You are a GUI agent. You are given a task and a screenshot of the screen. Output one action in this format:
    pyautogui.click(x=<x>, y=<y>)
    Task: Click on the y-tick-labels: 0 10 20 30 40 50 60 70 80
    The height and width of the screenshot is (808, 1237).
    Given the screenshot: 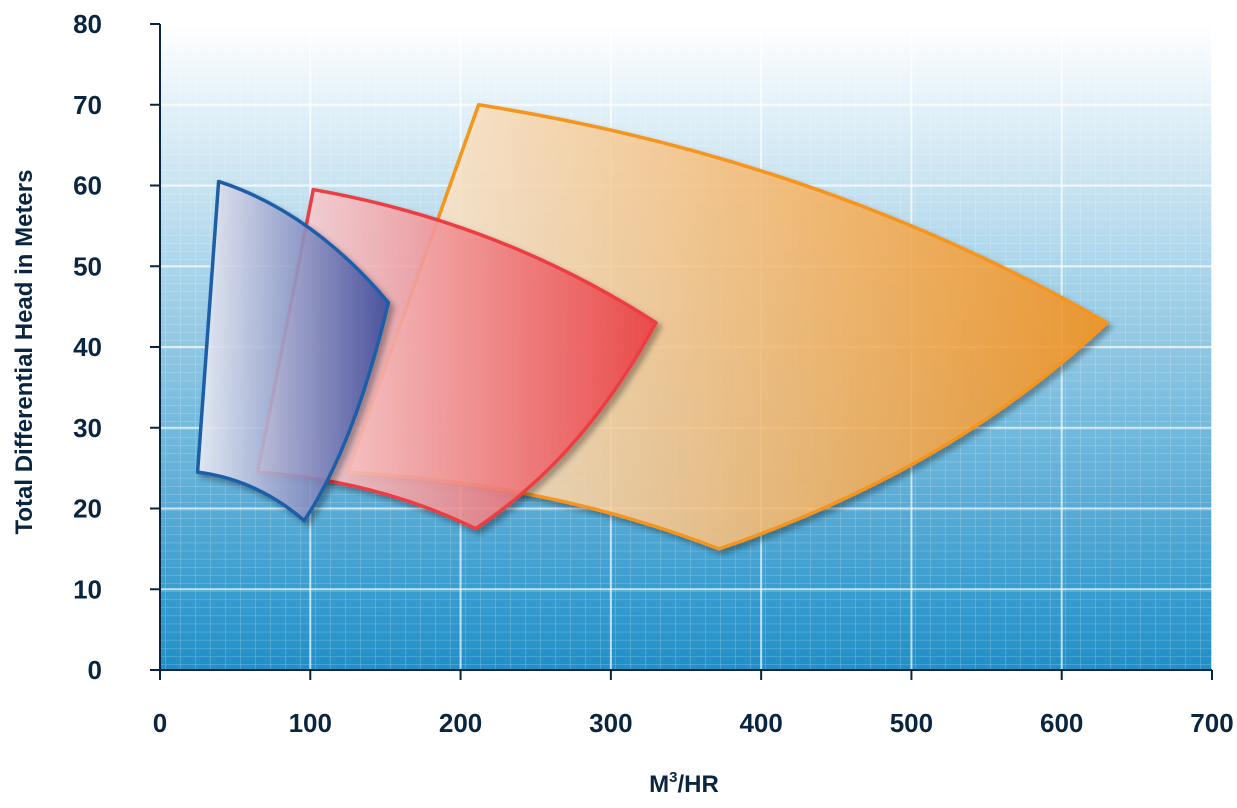 What is the action you would take?
    pyautogui.click(x=87, y=347)
    